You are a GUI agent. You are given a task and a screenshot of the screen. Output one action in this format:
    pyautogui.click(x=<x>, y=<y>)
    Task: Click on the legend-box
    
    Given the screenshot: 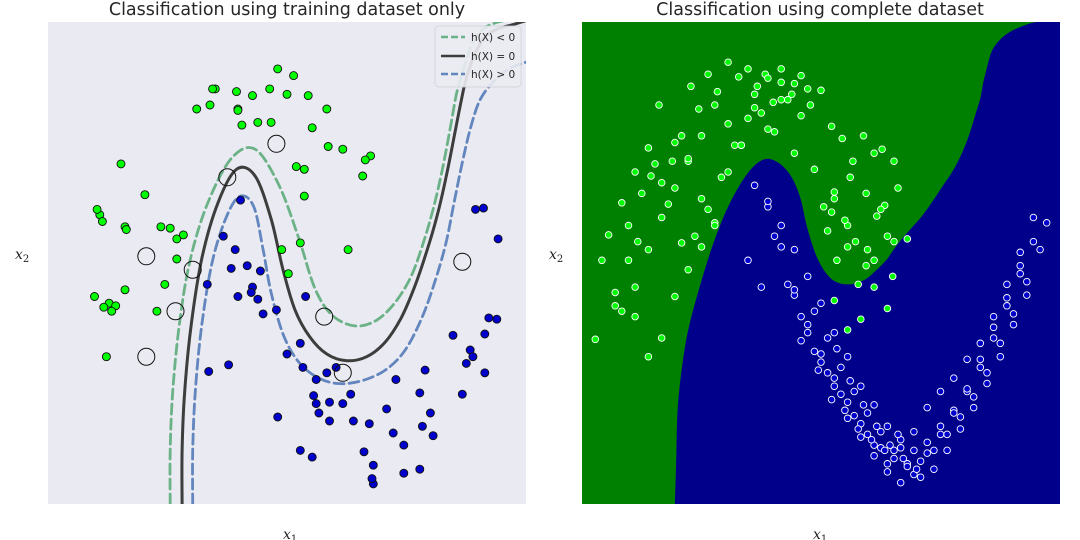 What is the action you would take?
    pyautogui.click(x=478, y=56)
    